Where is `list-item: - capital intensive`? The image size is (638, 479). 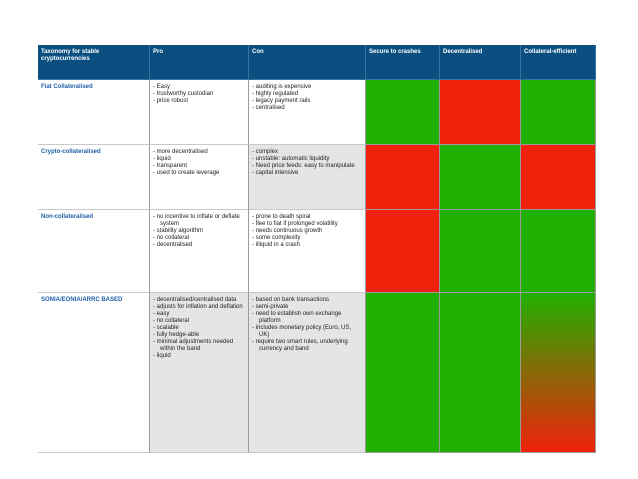
list-item: - capital intensive is located at coordinates (275, 173).